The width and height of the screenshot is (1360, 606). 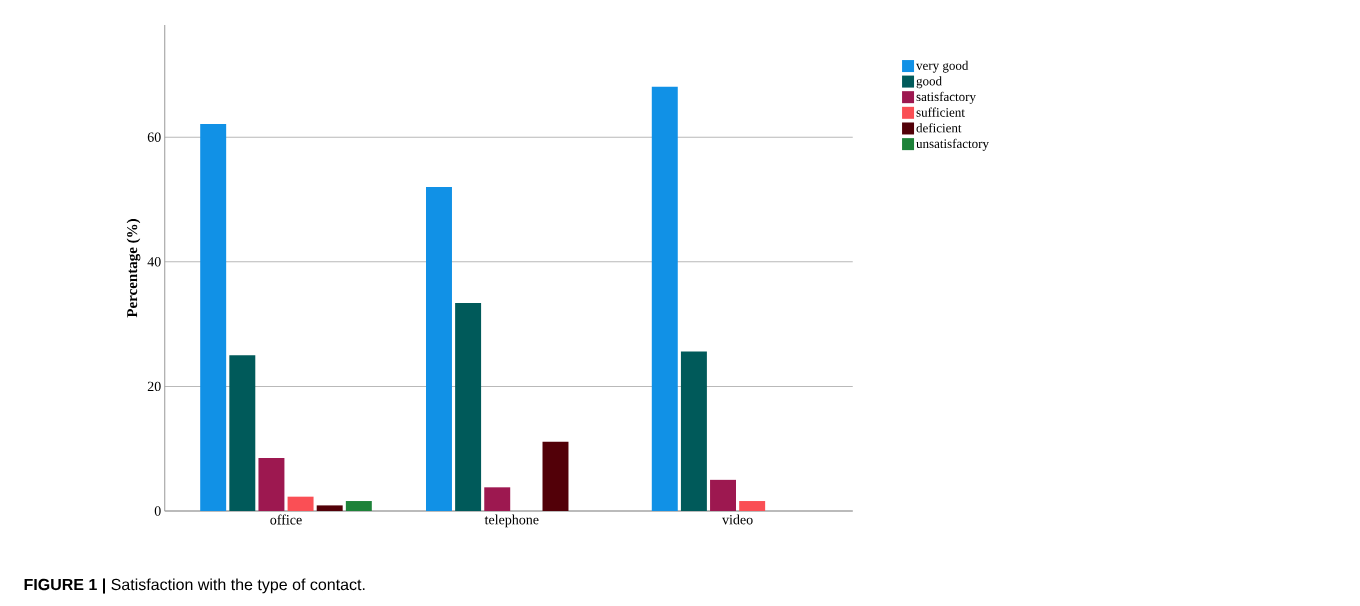 What do you see at coordinates (946, 97) in the screenshot?
I see `legend-label: satisfactory` at bounding box center [946, 97].